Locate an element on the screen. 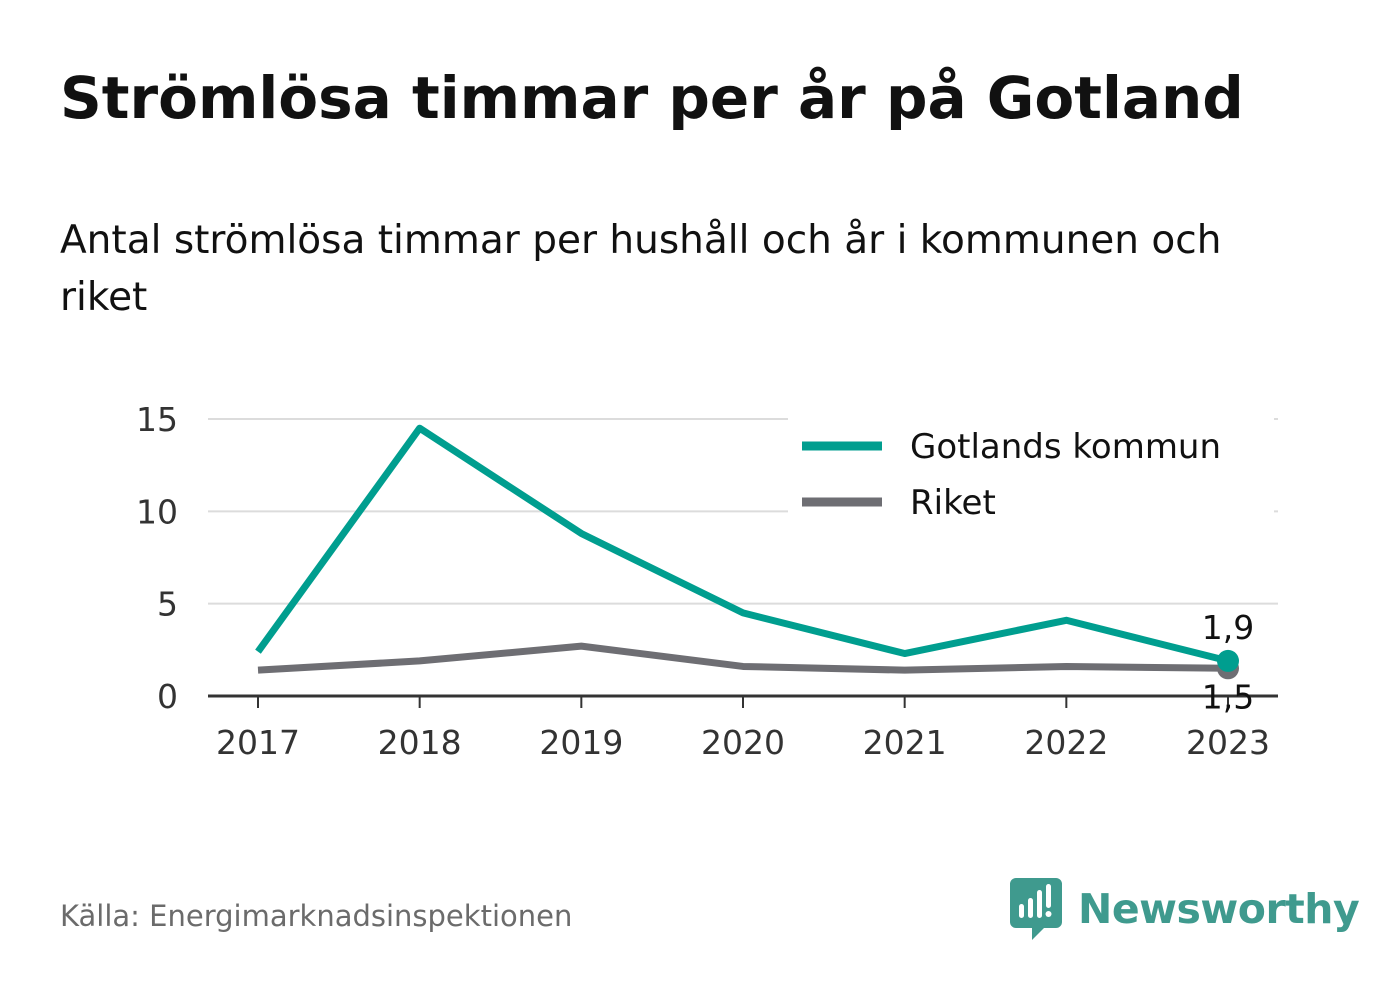  x-tick-label: 2019 is located at coordinates (581, 742).